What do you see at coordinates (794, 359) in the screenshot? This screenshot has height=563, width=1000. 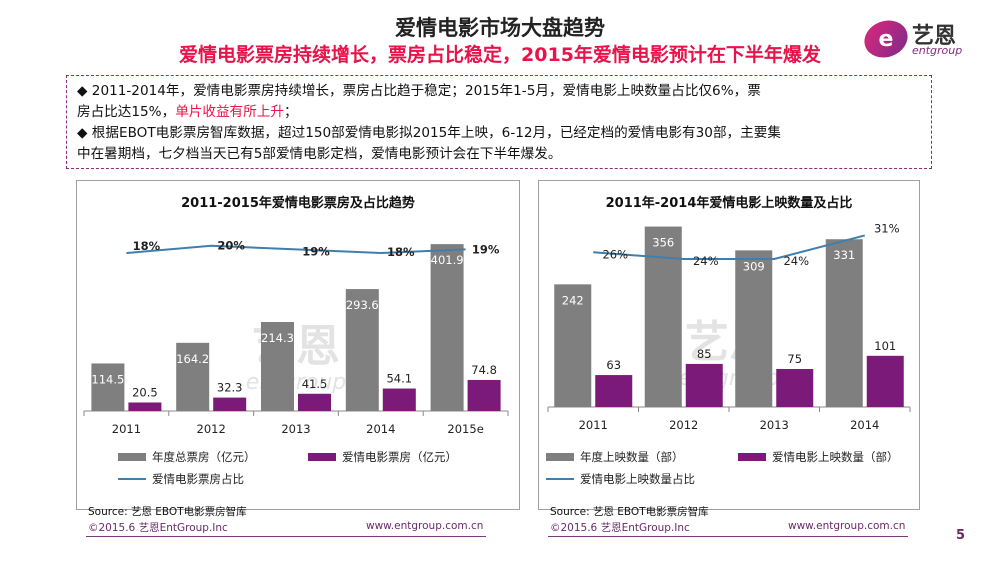 I see `bar-romance-label: 75` at bounding box center [794, 359].